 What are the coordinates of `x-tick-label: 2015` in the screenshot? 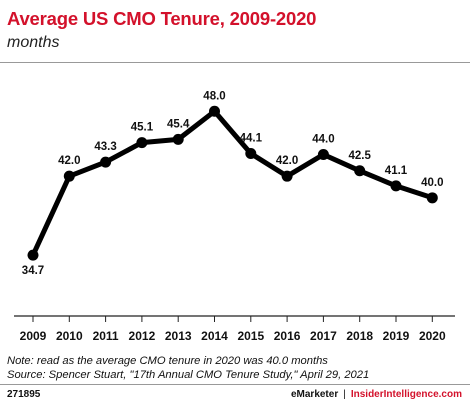 It's located at (250, 336).